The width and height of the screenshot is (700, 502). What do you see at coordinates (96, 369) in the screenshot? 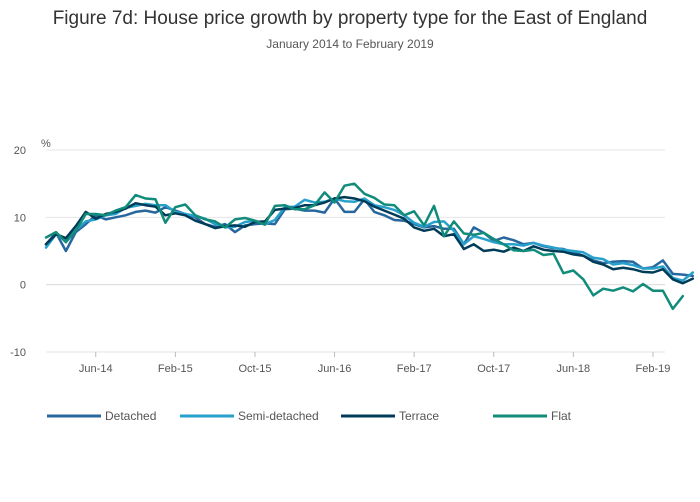
I see `x-tick-label: Jun-14` at bounding box center [96, 369].